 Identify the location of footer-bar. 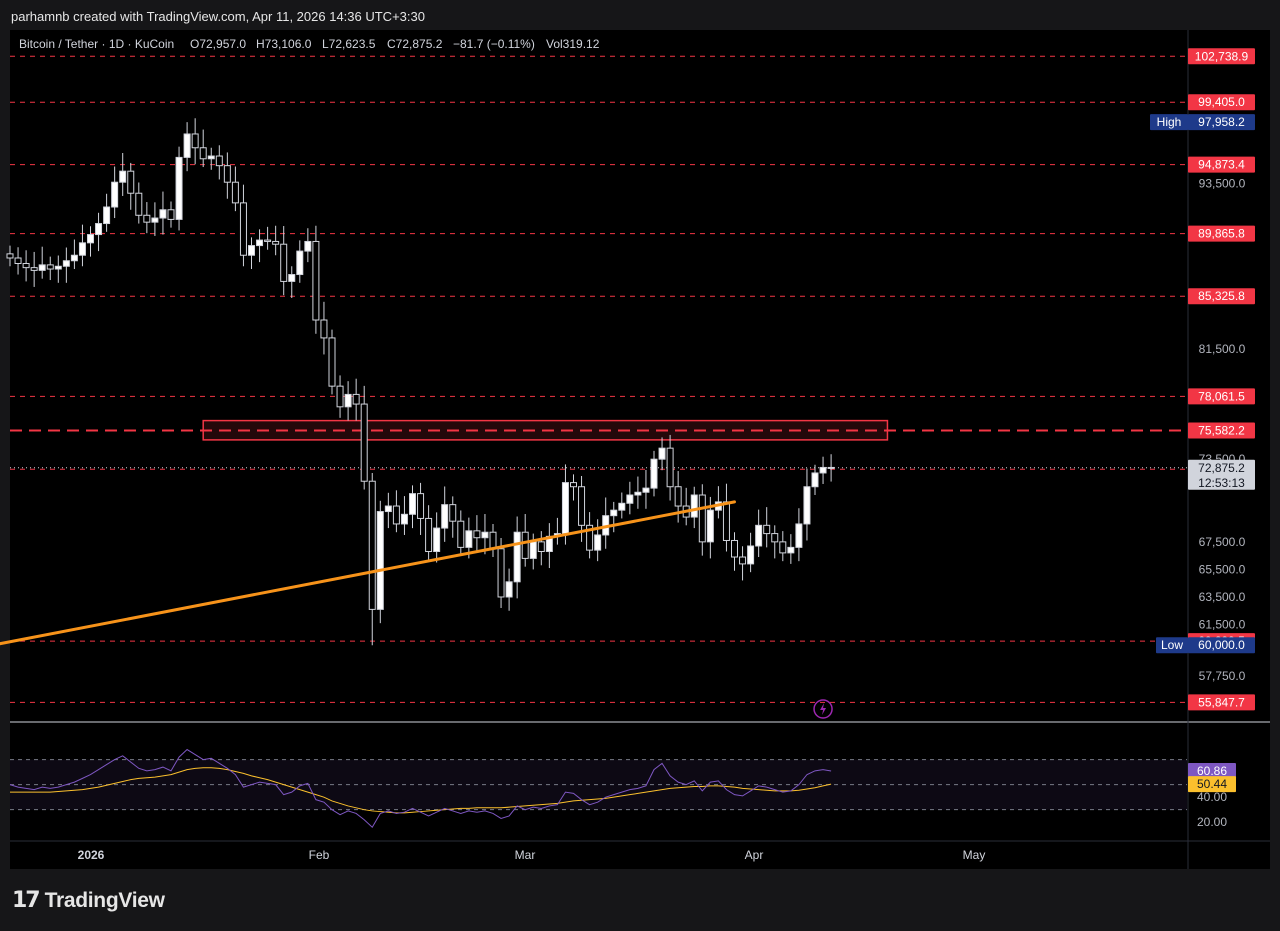
(640, 900).